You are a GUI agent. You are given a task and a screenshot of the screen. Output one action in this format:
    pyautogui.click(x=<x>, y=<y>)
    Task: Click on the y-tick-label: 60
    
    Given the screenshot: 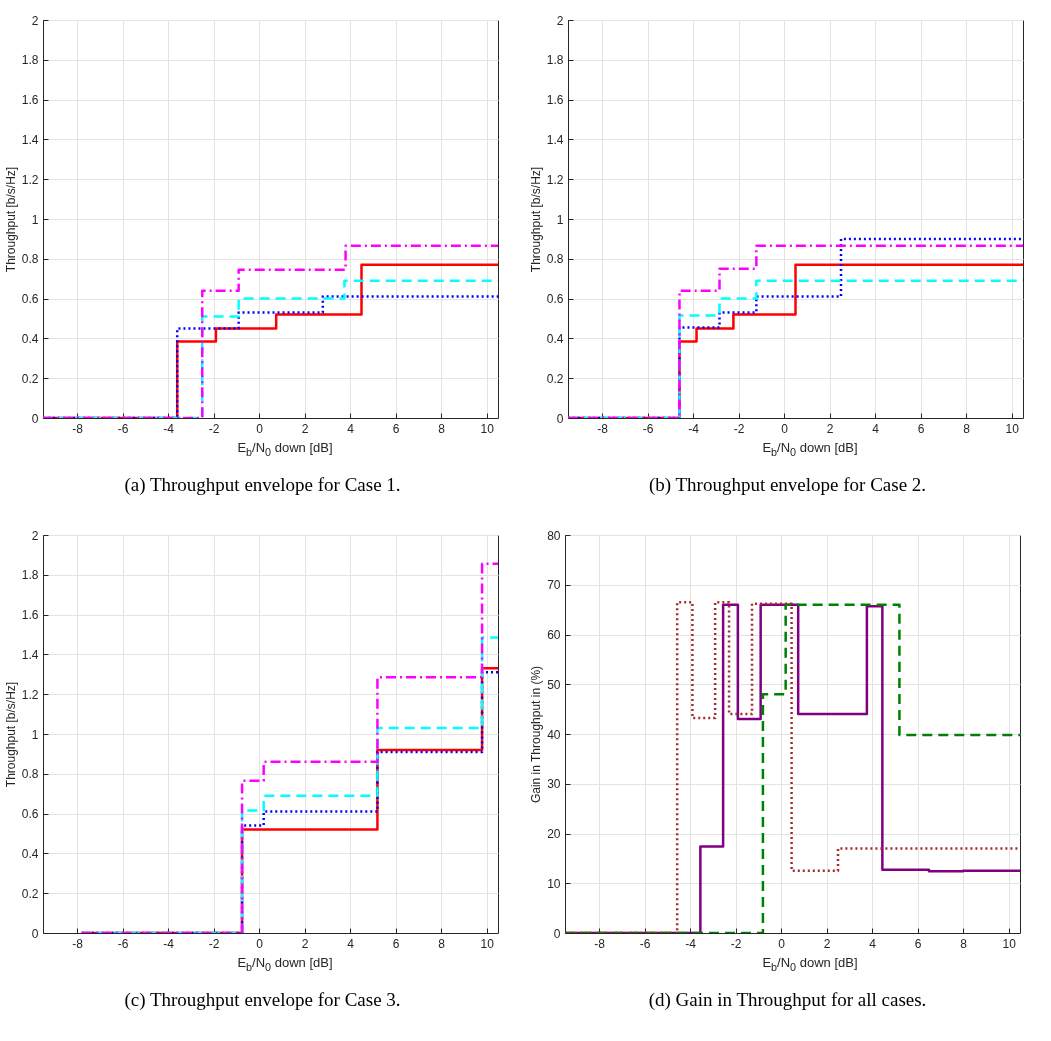 What is the action you would take?
    pyautogui.click(x=554, y=635)
    